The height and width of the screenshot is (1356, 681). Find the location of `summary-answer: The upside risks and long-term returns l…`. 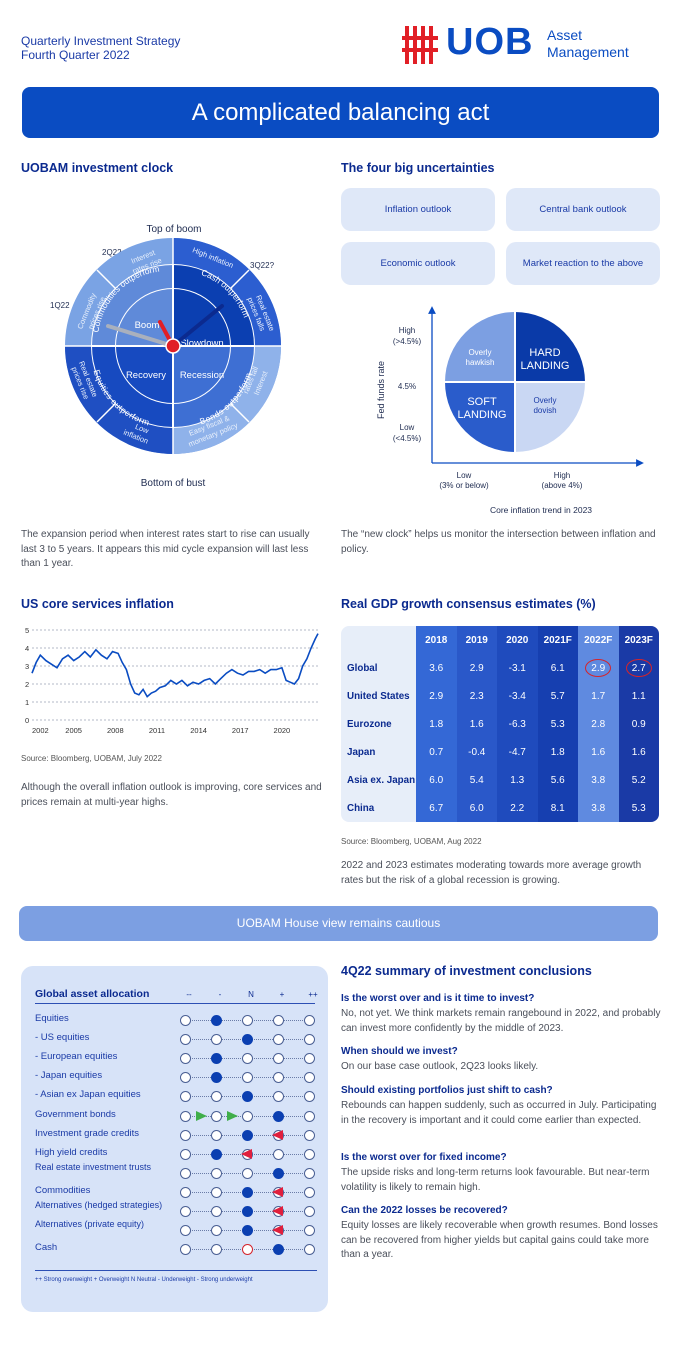

summary-answer: The upside risks and long-term returns l… is located at coordinates (495, 1180).